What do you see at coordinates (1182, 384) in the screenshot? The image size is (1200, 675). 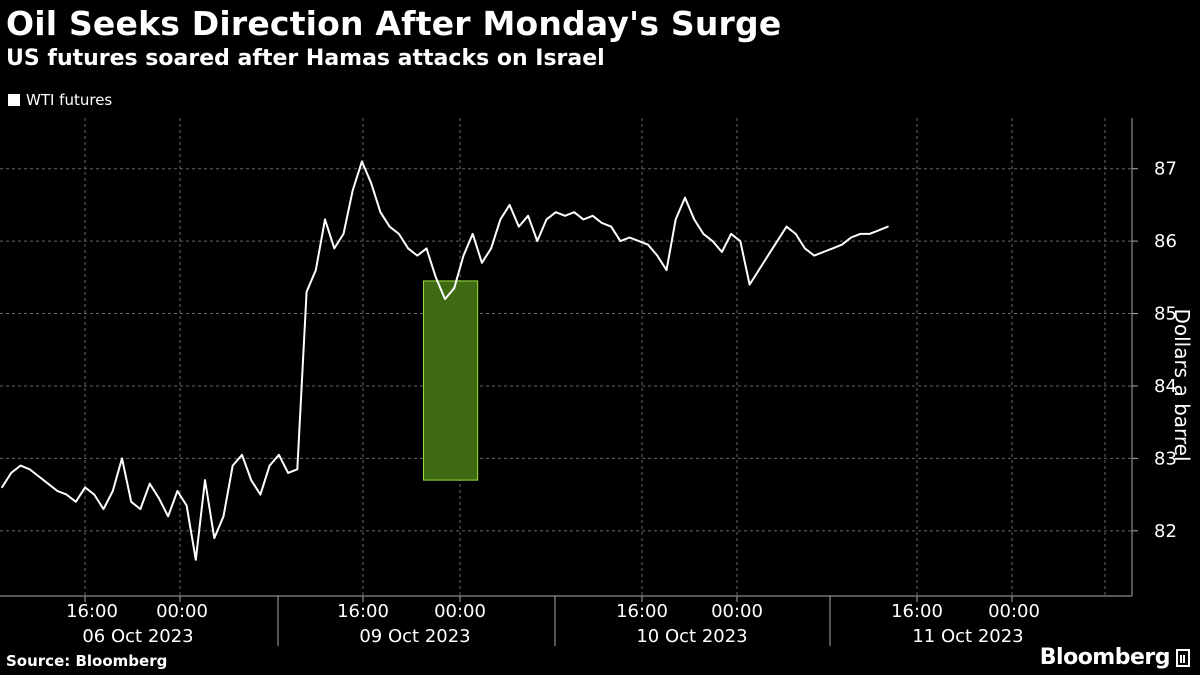 I see `y-axis-label: Dollars a barrel` at bounding box center [1182, 384].